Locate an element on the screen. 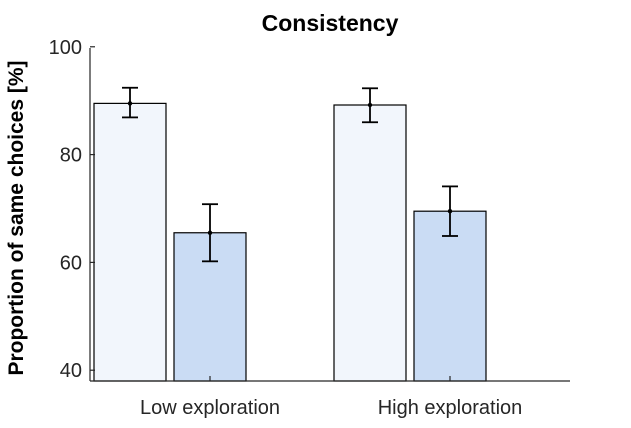 The width and height of the screenshot is (631, 428). y-tick-label-40: 40 is located at coordinates (71, 371).